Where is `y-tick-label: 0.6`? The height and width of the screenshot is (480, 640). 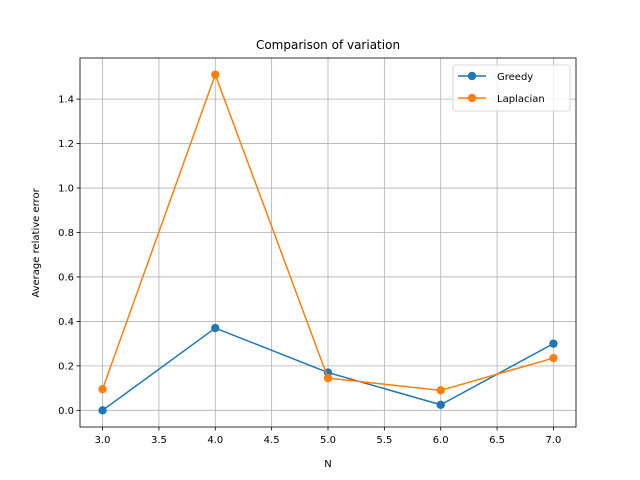
y-tick-label: 0.6 is located at coordinates (66, 277).